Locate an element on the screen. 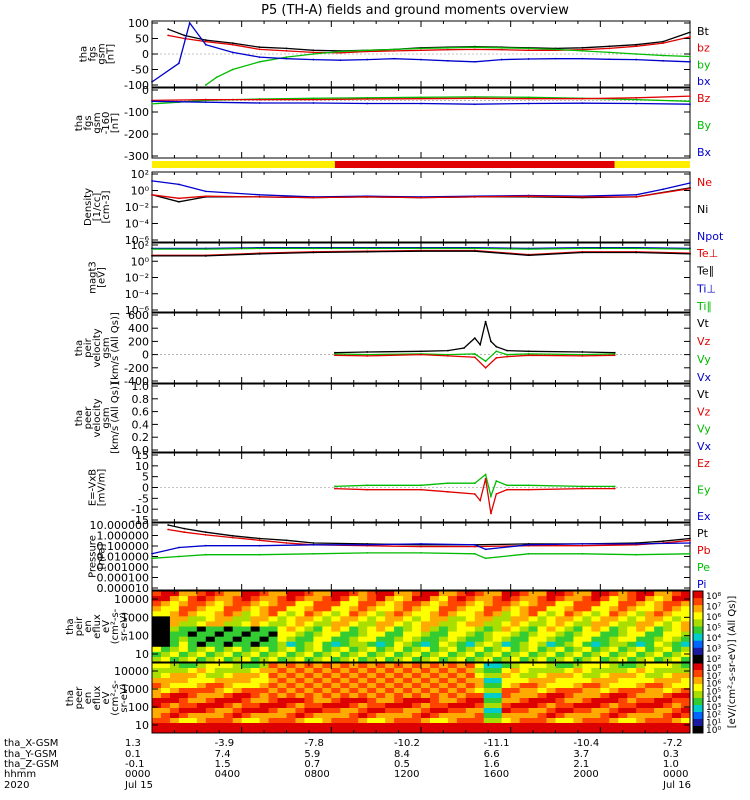 This screenshot has height=800, width=750. panel-frame-peir-velocity is located at coordinates (421, 348).